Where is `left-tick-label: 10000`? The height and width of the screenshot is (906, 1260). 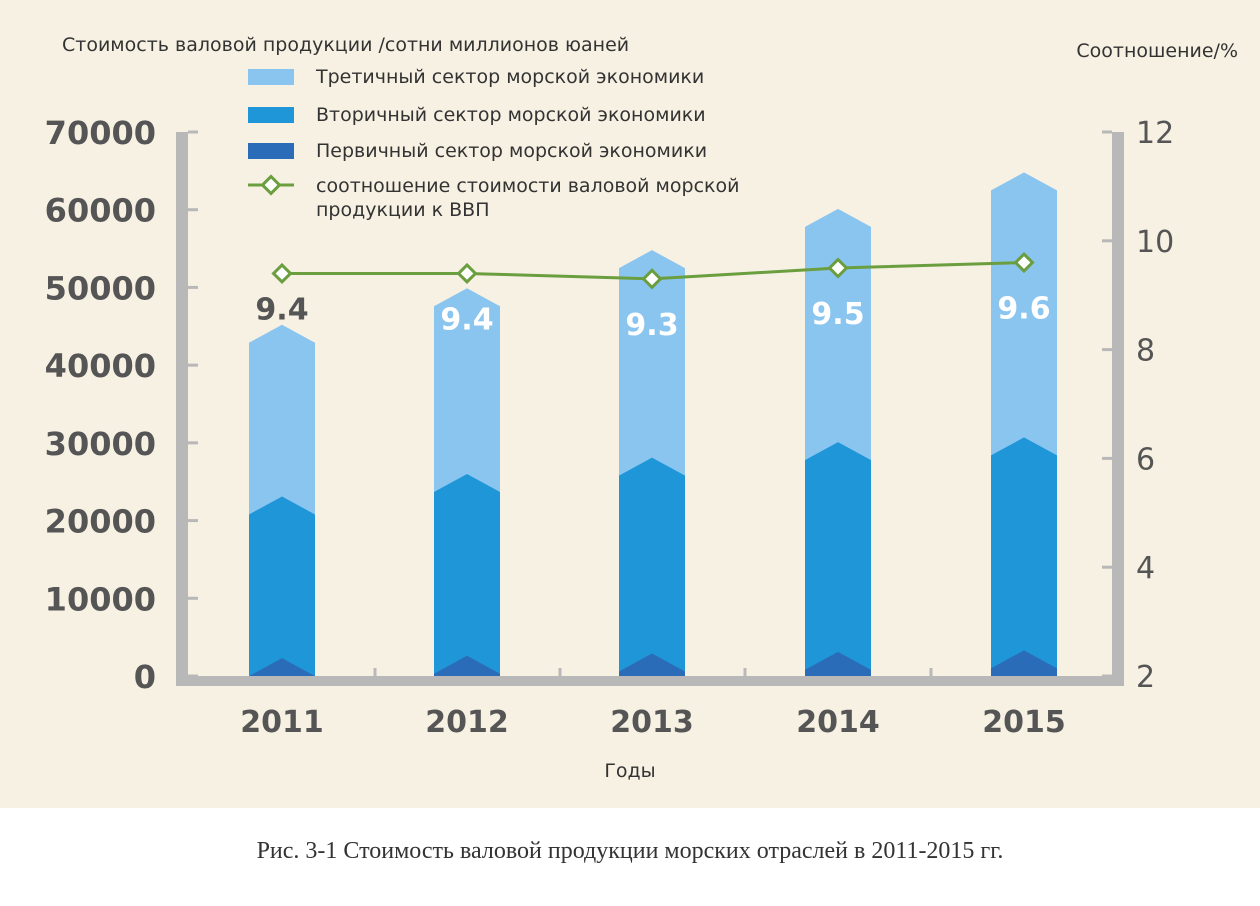 left-tick-label: 10000 is located at coordinates (100, 599).